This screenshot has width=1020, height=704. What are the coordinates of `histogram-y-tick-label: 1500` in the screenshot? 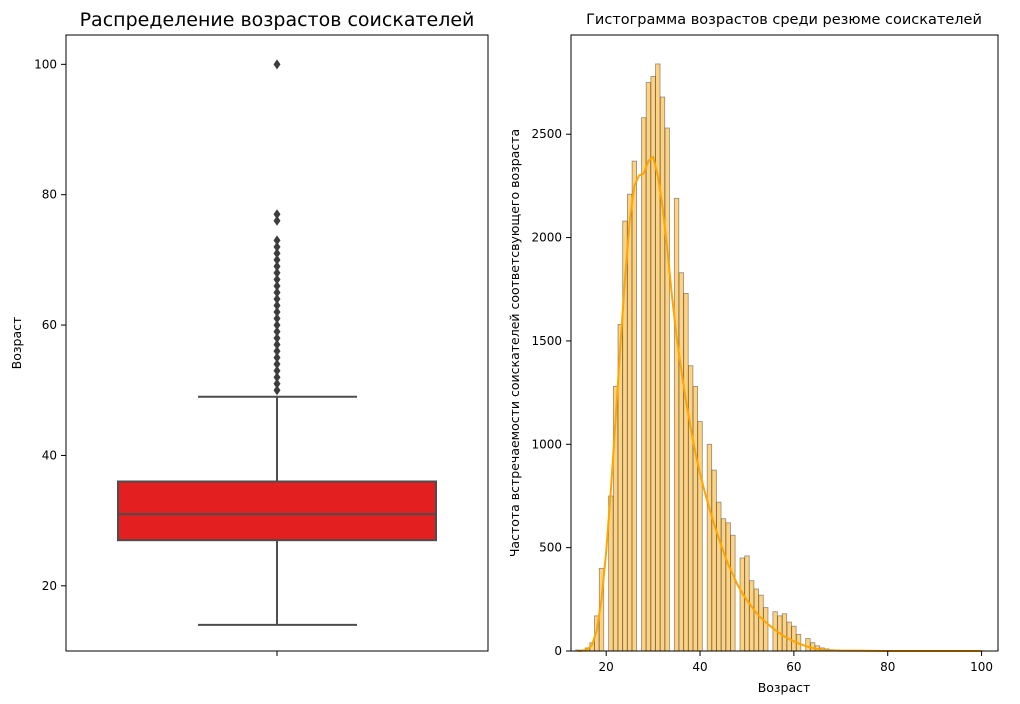 It's located at (546, 341).